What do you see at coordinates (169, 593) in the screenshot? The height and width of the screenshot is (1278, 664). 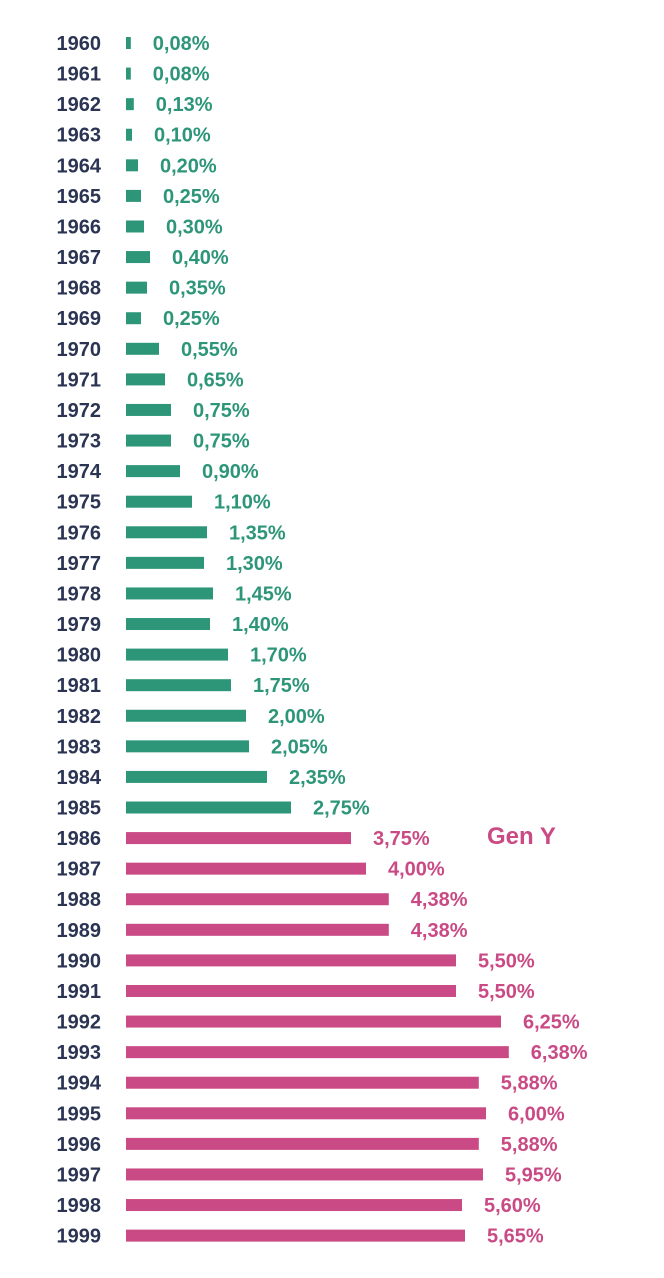 I see `bar-1978` at bounding box center [169, 593].